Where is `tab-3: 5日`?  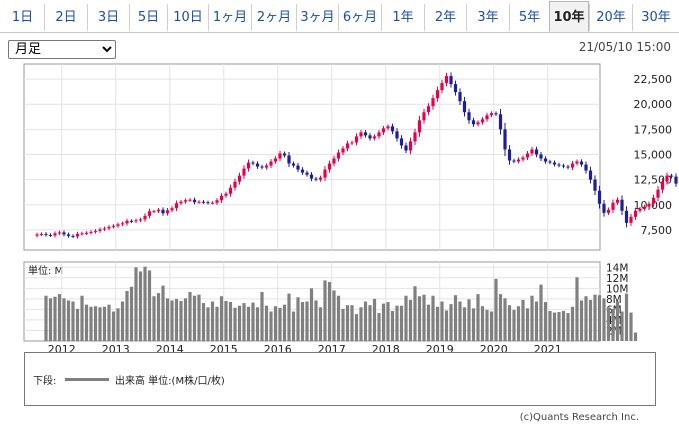 tab-3: 5日 is located at coordinates (148, 17).